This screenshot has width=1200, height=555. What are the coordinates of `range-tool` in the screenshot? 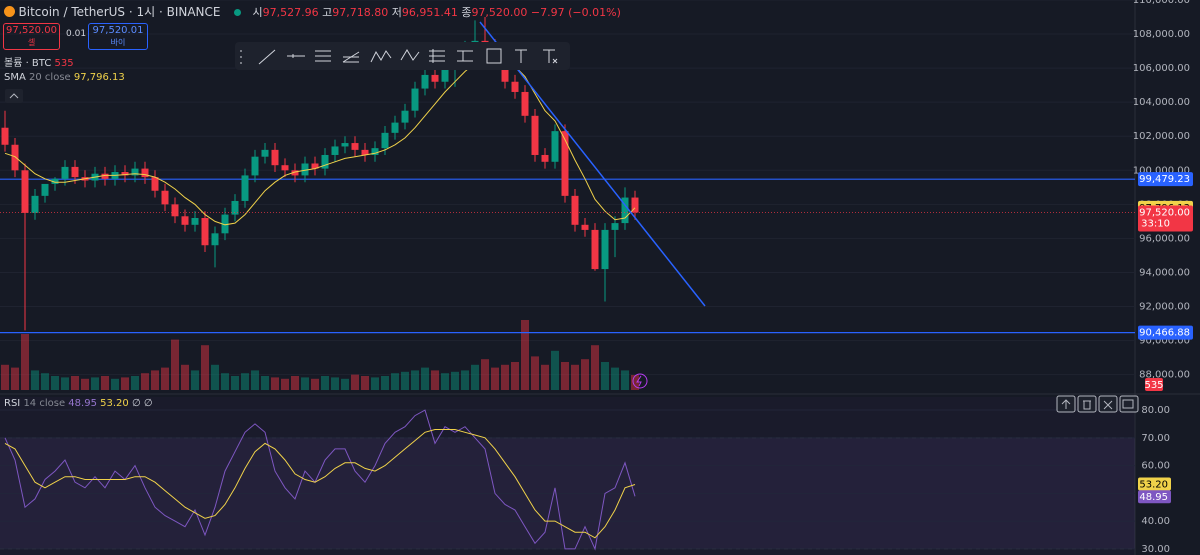 It's located at (465, 56).